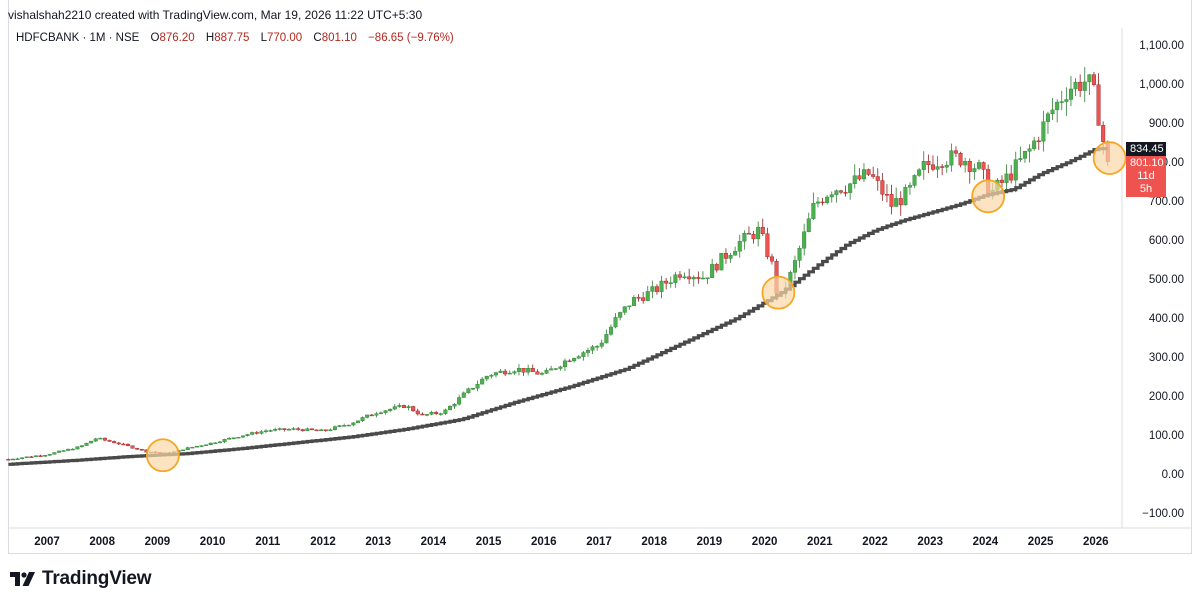  I want to click on price-tick-label: 200.00, so click(1166, 397).